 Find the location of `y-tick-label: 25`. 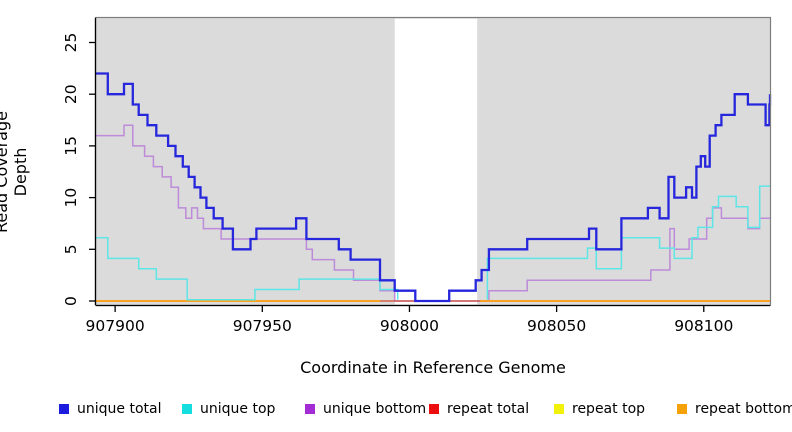

y-tick-label: 25 is located at coordinates (71, 43).